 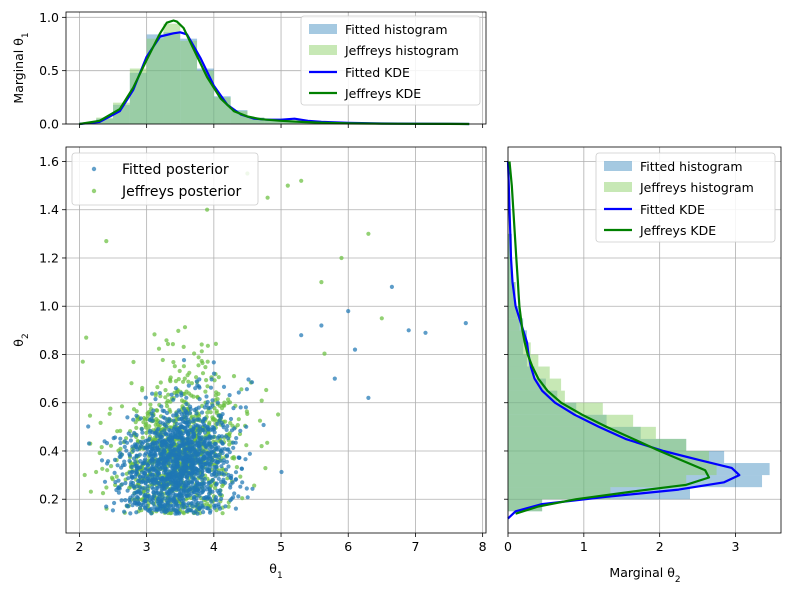 I want to click on y-tick-label: 1.0, so click(x=49, y=306).